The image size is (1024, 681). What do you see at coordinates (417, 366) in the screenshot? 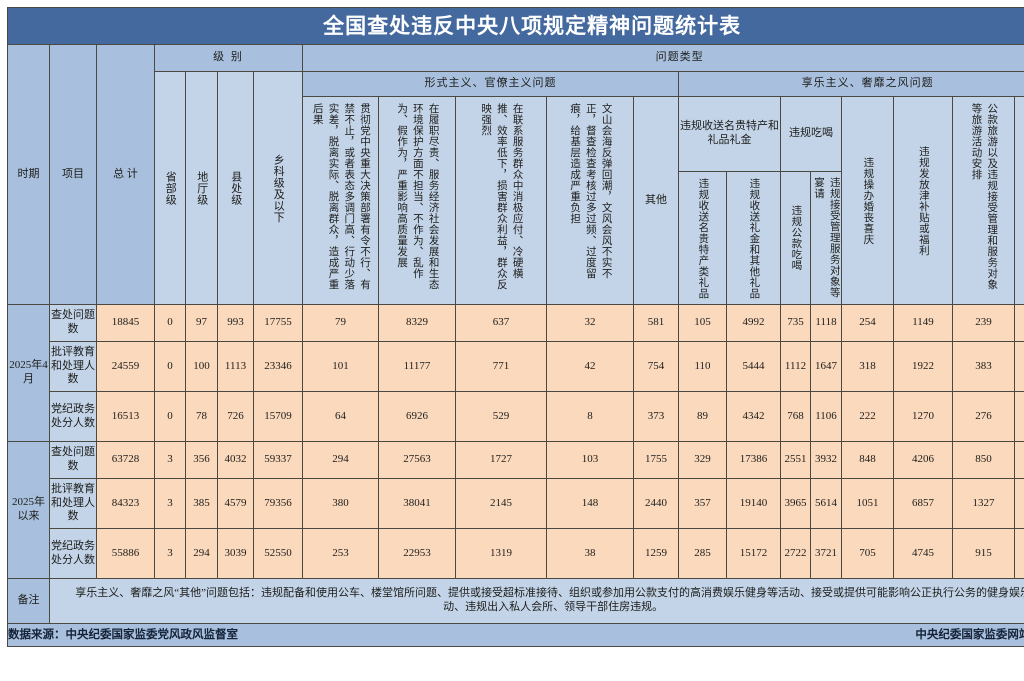
I see `cell-formalism-2: 11177` at bounding box center [417, 366].